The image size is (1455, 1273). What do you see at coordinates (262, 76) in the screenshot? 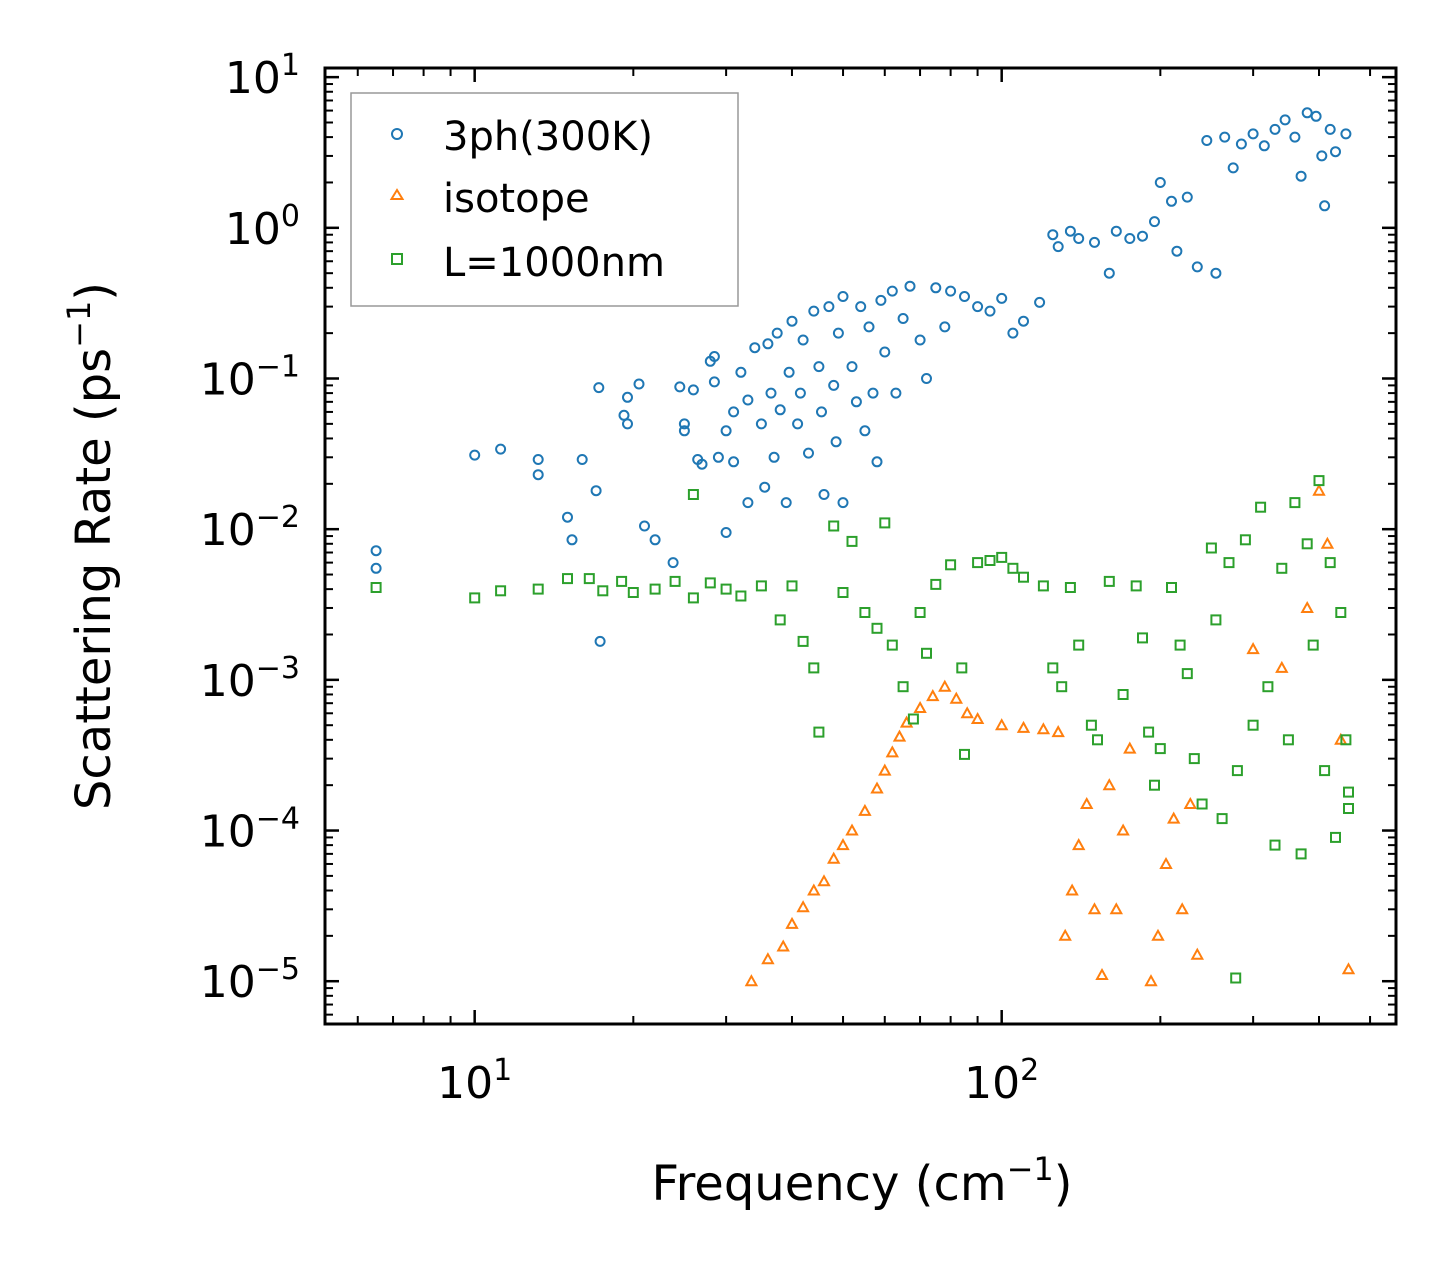
I see `y-tick-label: 10¹` at bounding box center [262, 76].